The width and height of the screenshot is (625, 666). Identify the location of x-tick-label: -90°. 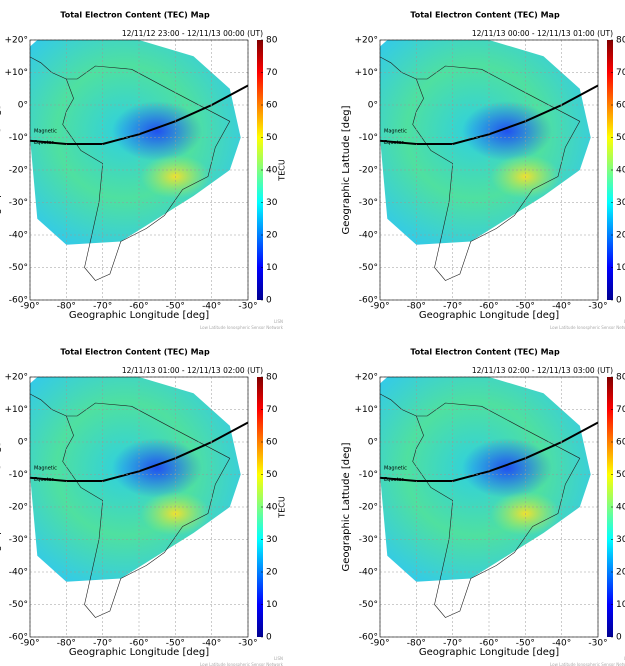
(379, 307).